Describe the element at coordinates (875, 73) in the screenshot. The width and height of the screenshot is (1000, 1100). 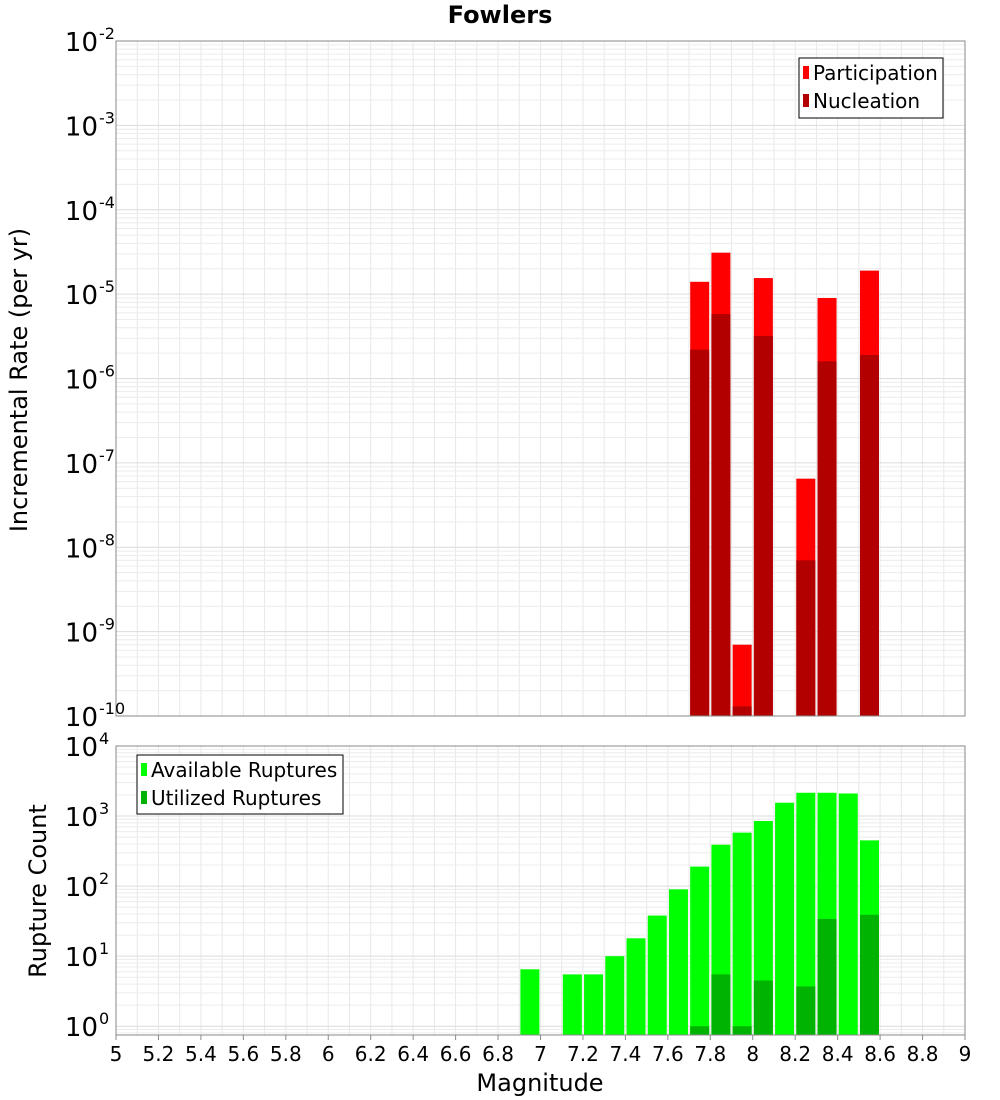
I see `legend-label-participation: Participation` at that location.